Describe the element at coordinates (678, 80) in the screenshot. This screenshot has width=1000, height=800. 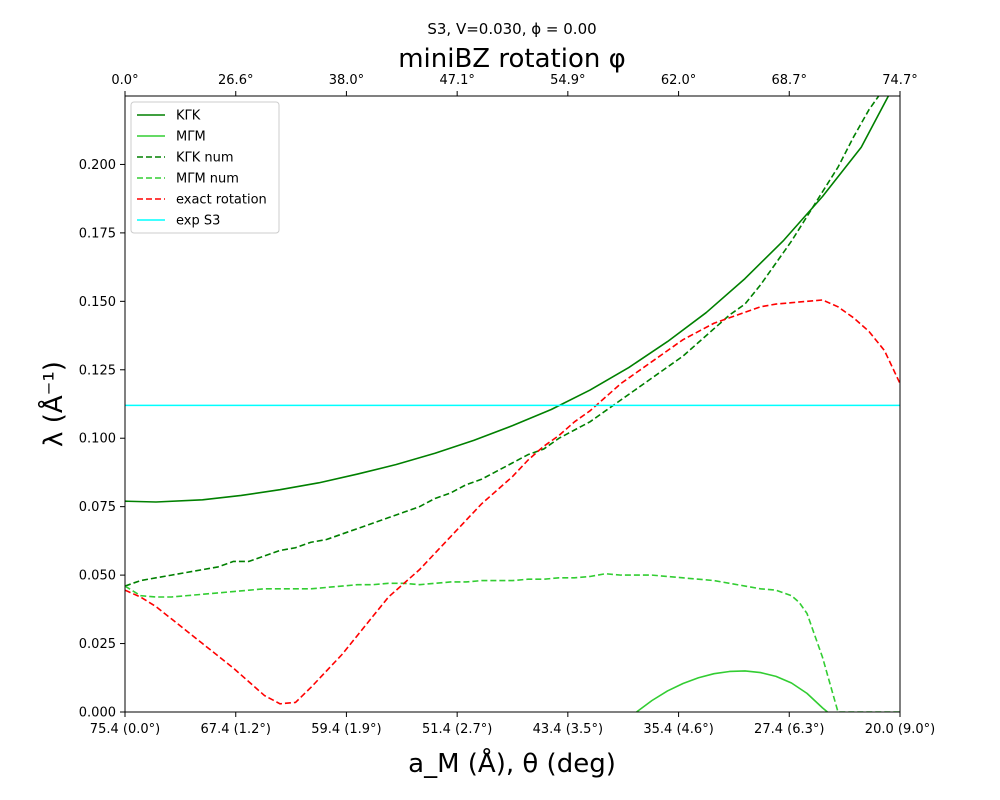
I see `top-tick-label: 62.0°` at that location.